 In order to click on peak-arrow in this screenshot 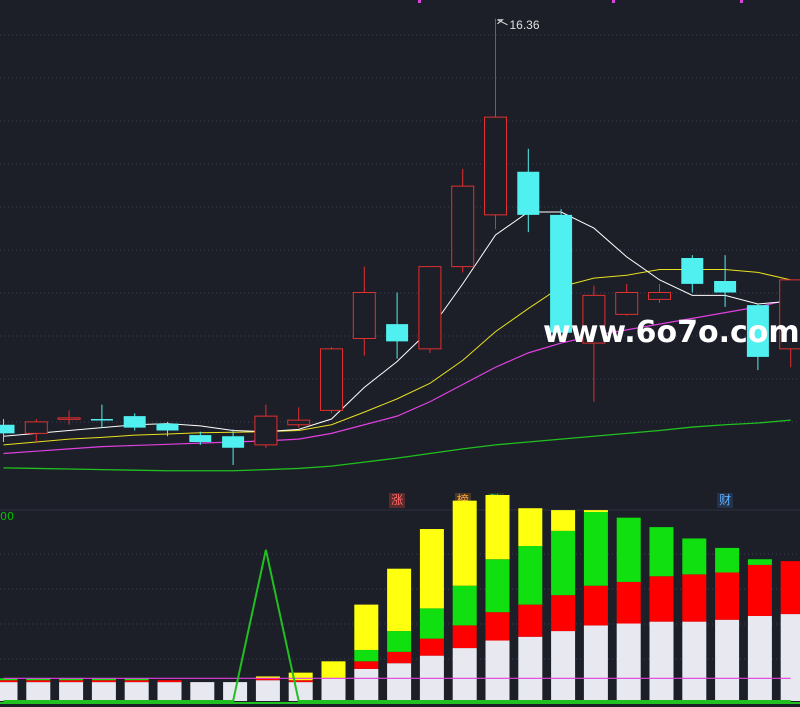, I will do `click(502, 22)`.